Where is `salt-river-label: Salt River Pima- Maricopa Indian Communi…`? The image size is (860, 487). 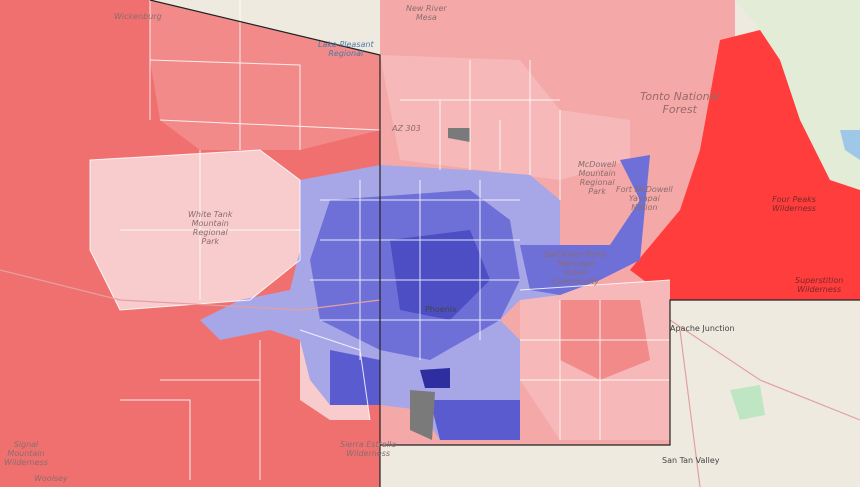
salt-river-label: Salt River Pima- Maricopa Indian Communi… is located at coordinates (576, 268).